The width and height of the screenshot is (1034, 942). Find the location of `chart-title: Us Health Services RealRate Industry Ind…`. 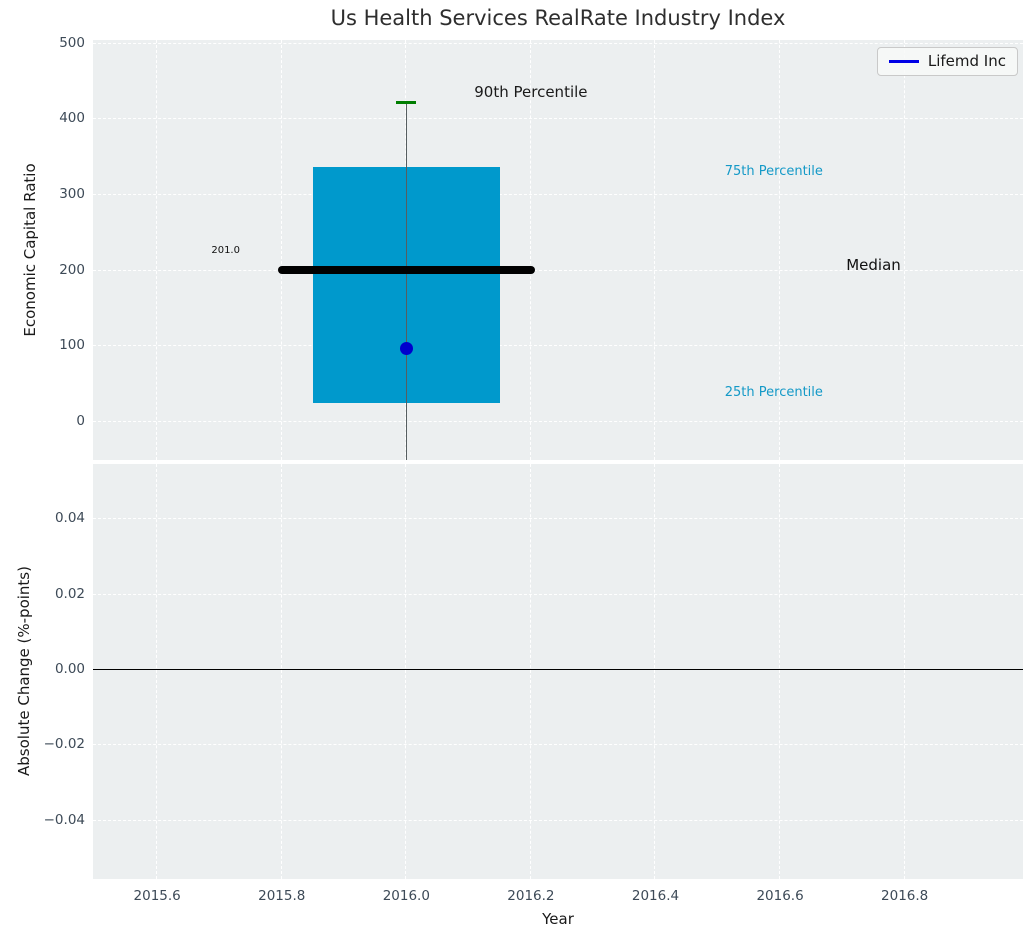

chart-title: Us Health Services RealRate Industry Ind… is located at coordinates (558, 18).